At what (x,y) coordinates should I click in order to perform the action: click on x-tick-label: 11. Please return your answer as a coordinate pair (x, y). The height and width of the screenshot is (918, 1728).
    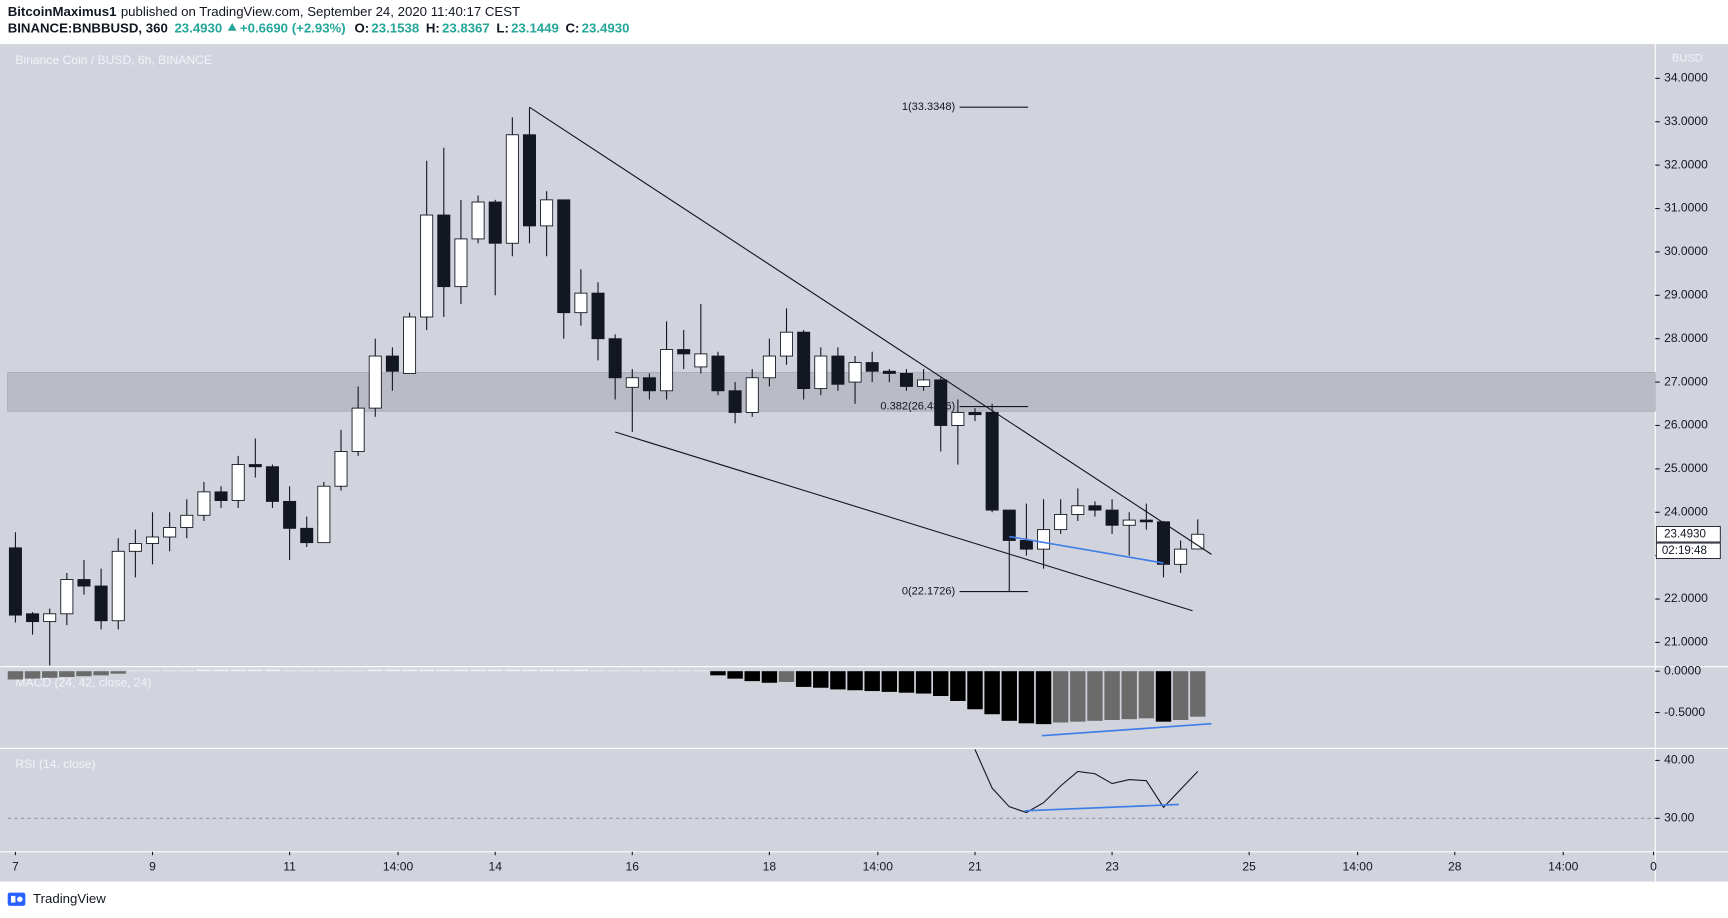
    Looking at the image, I should click on (289, 867).